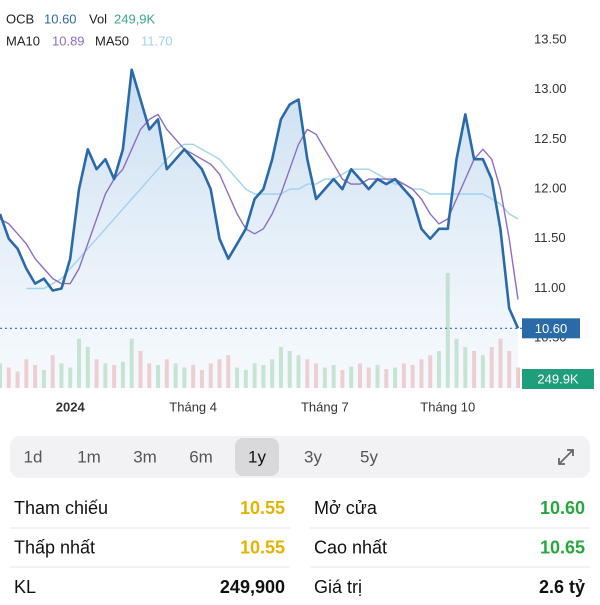 The height and width of the screenshot is (605, 600). Describe the element at coordinates (550, 287) in the screenshot. I see `y-tick-label: 11.00` at that location.